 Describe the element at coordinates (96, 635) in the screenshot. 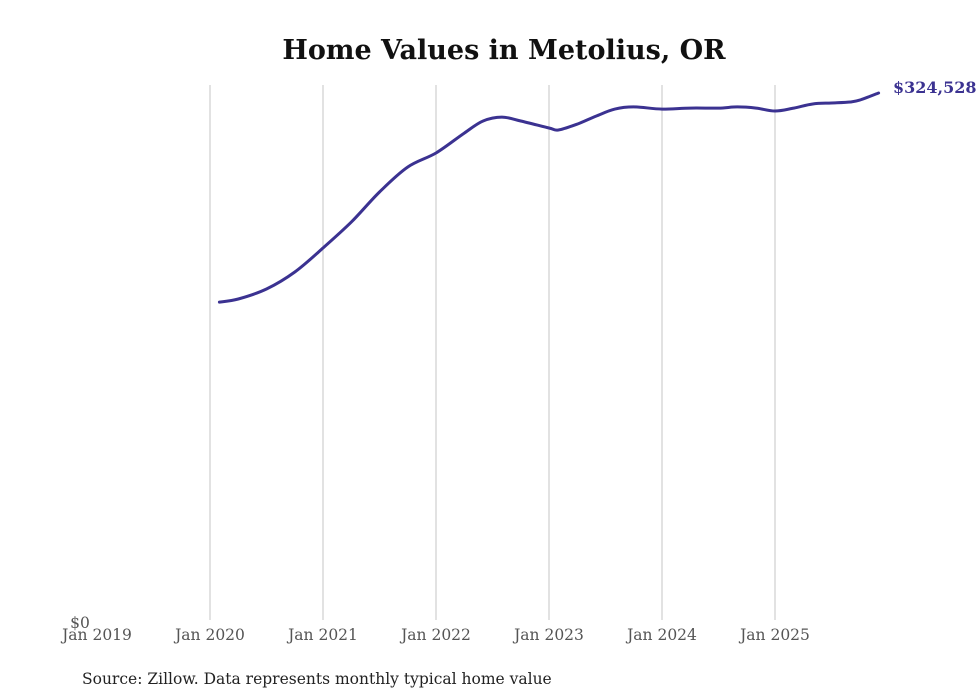

I see `x-tick-label: Jan 2019` at that location.